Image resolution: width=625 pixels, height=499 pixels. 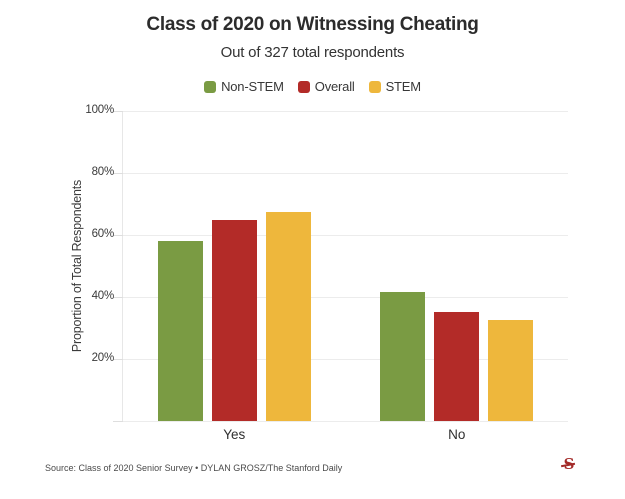 I want to click on chart-subtitle: Out of 327 total respondents, so click(x=312, y=52).